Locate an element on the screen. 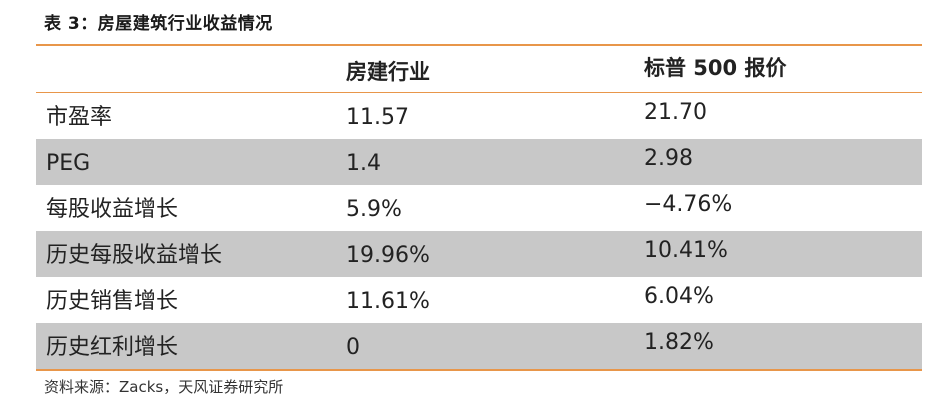  row-label: 市盈率 is located at coordinates (79, 117).